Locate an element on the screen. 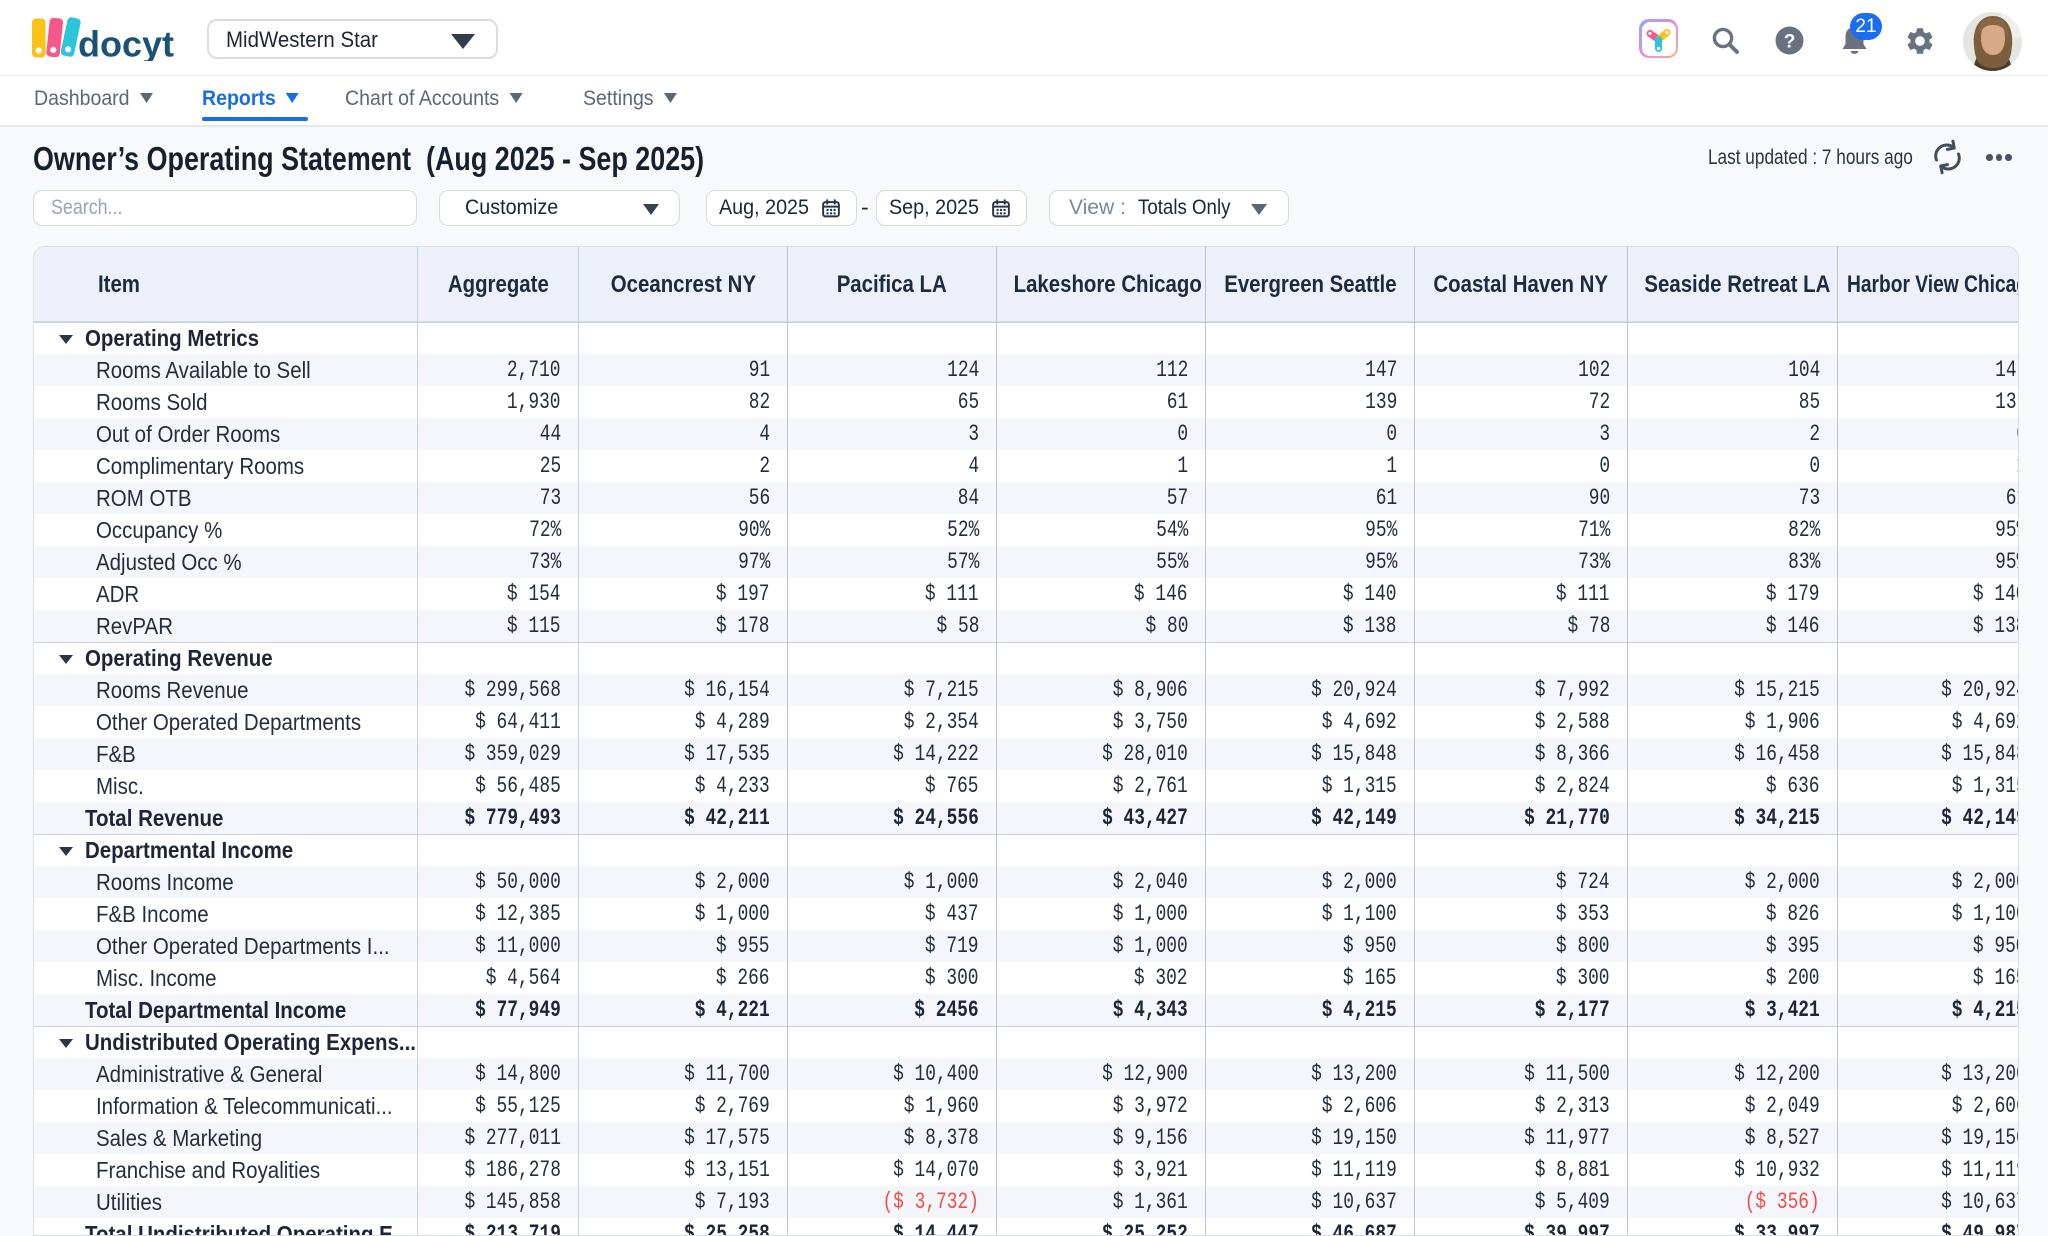 The width and height of the screenshot is (2048, 1236). svg-text: docyt is located at coordinates (126, 43).